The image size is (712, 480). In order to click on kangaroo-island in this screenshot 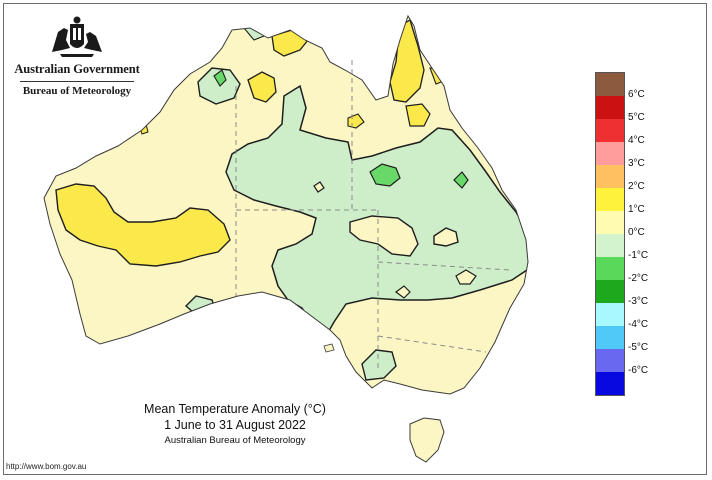, I will do `click(329, 348)`.